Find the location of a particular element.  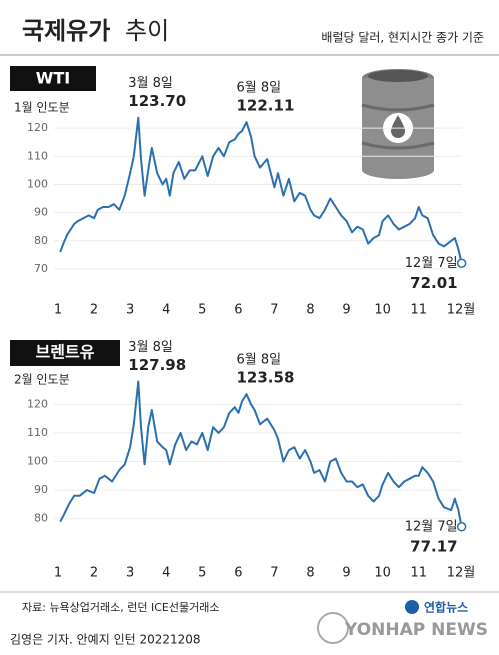

y-tick-label: 70 is located at coordinates (41, 268).